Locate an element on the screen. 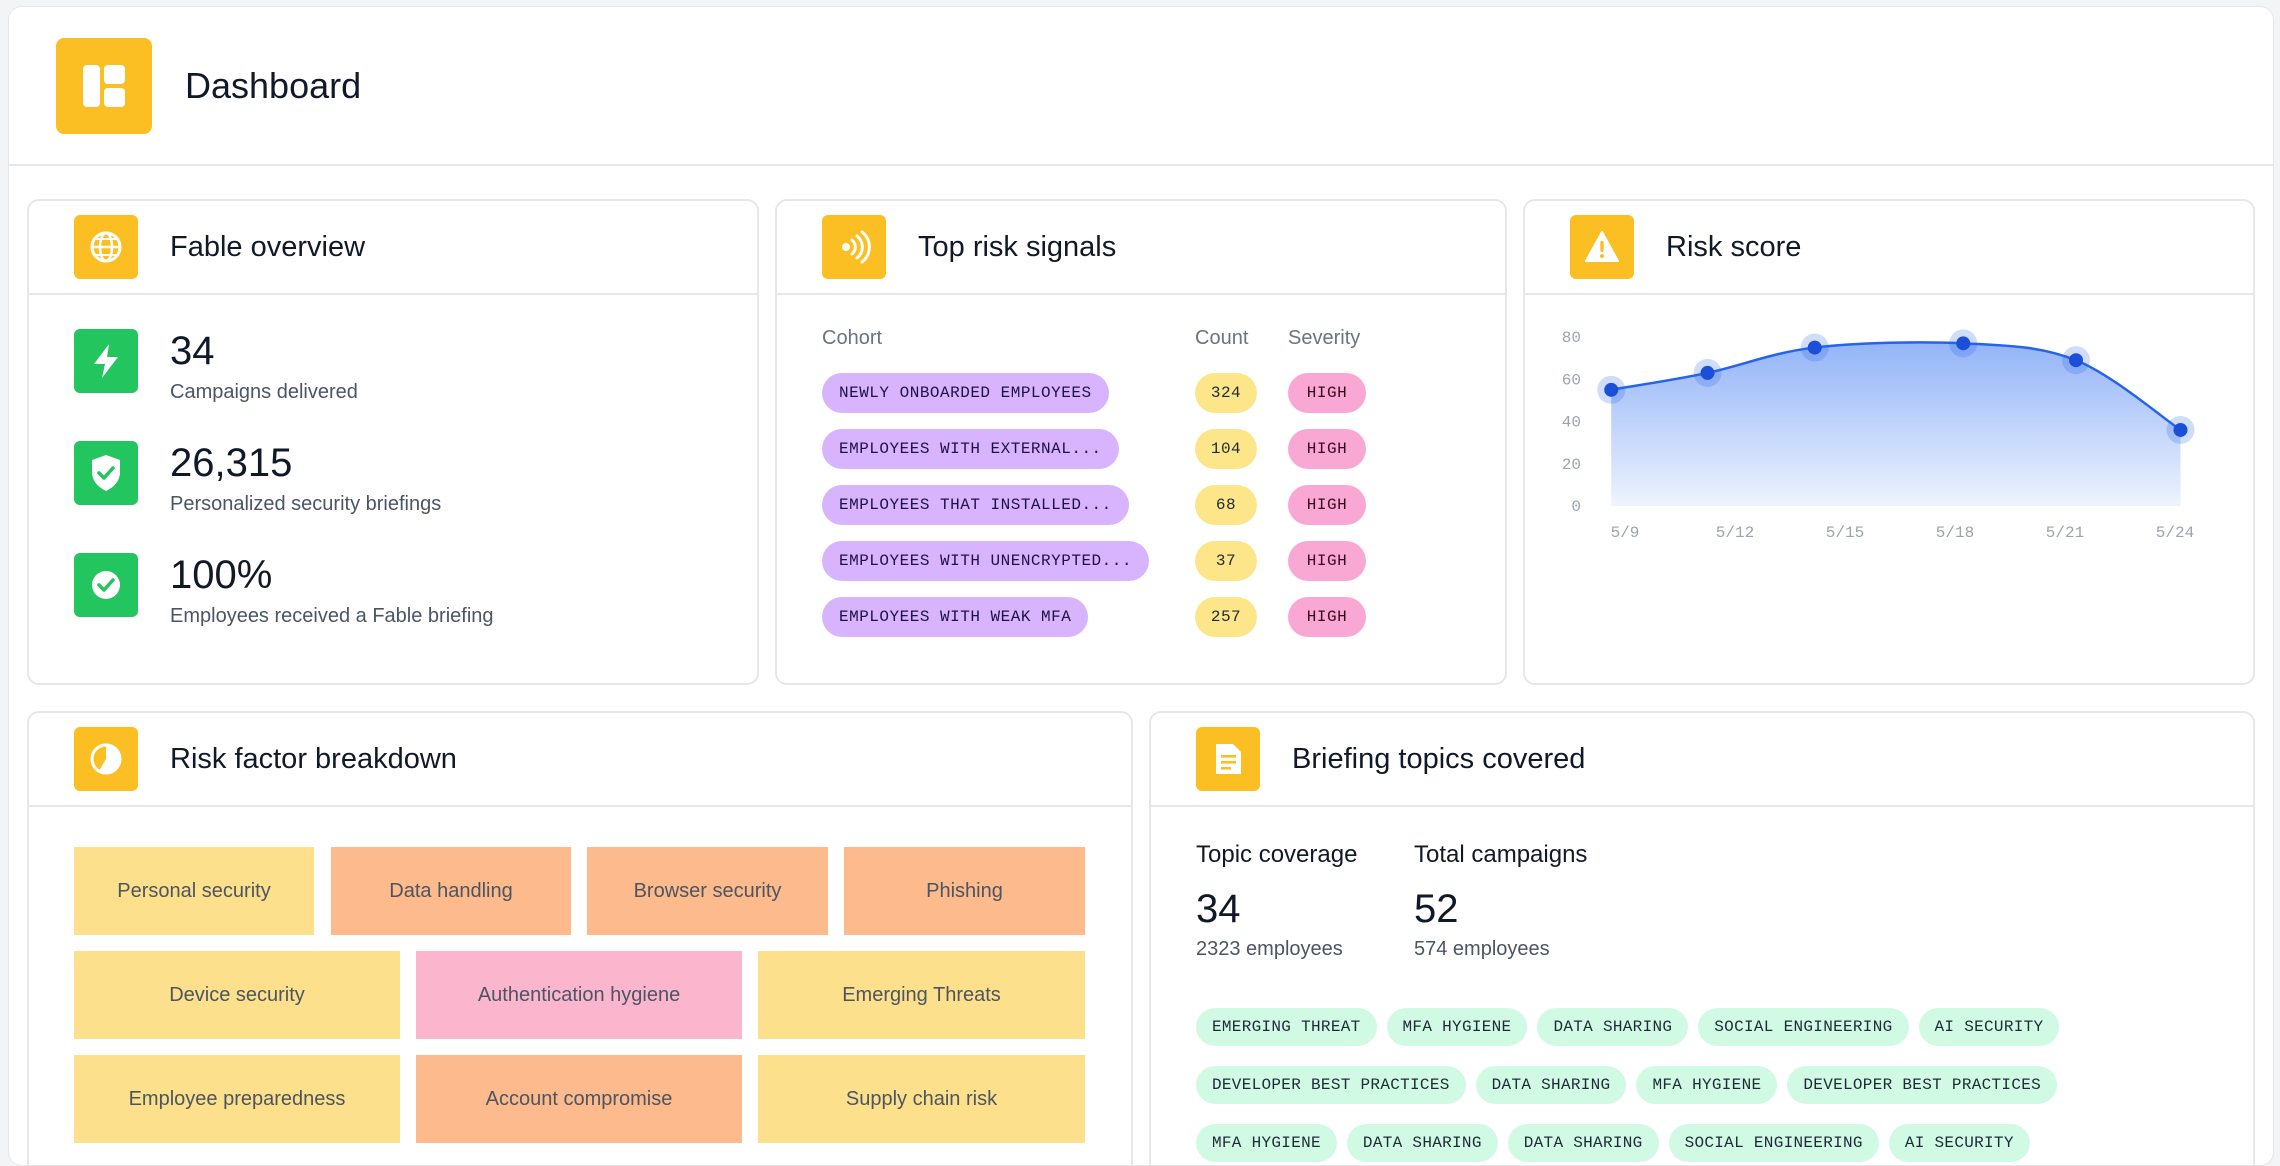 The image size is (2280, 1166). stat-label: Personalized security briefings is located at coordinates (306, 504).